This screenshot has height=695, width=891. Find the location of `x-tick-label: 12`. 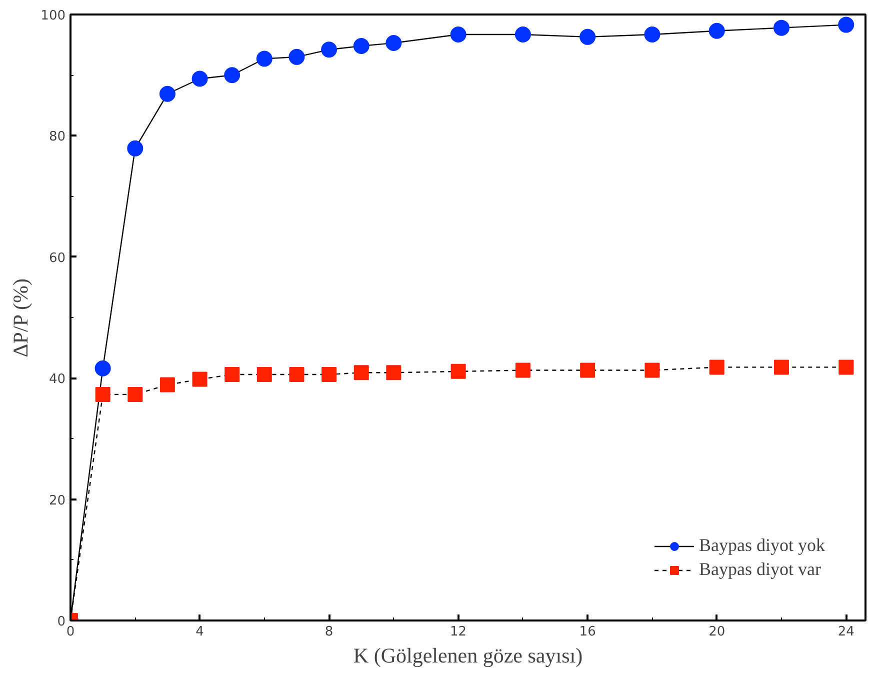

x-tick-label: 12 is located at coordinates (458, 632).